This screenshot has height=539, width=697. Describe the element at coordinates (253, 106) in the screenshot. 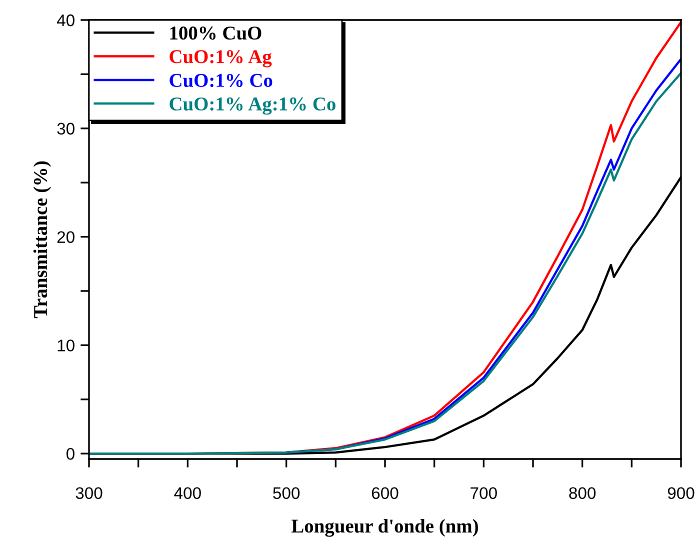

I see `legend-label: CuO:1% Ag:1% Co` at that location.